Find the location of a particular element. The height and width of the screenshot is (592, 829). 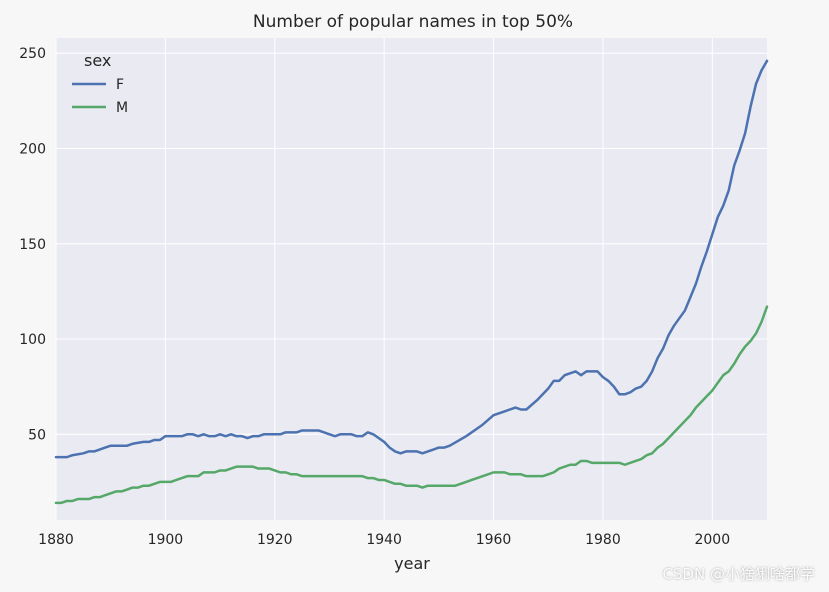

x-tick-label: 1880 is located at coordinates (56, 540).